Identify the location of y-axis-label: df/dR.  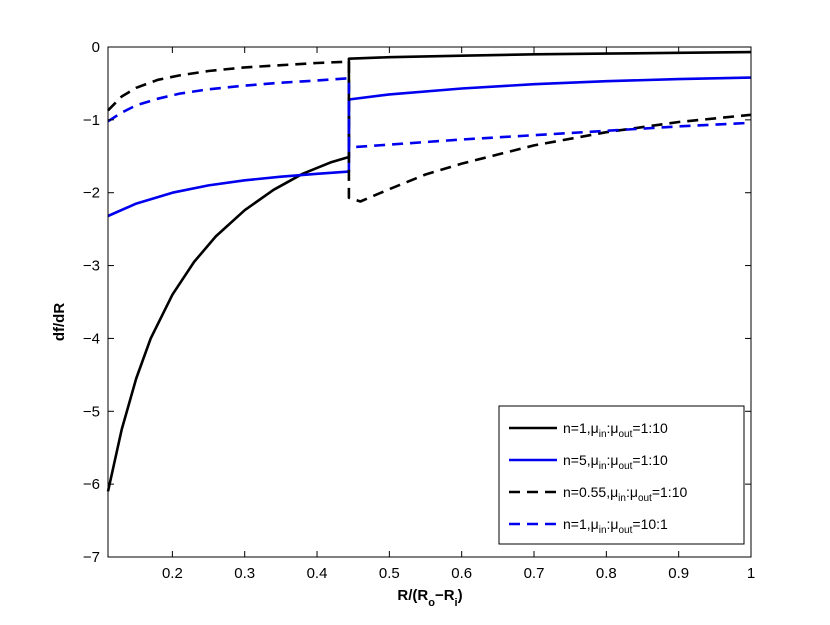
(59, 322).